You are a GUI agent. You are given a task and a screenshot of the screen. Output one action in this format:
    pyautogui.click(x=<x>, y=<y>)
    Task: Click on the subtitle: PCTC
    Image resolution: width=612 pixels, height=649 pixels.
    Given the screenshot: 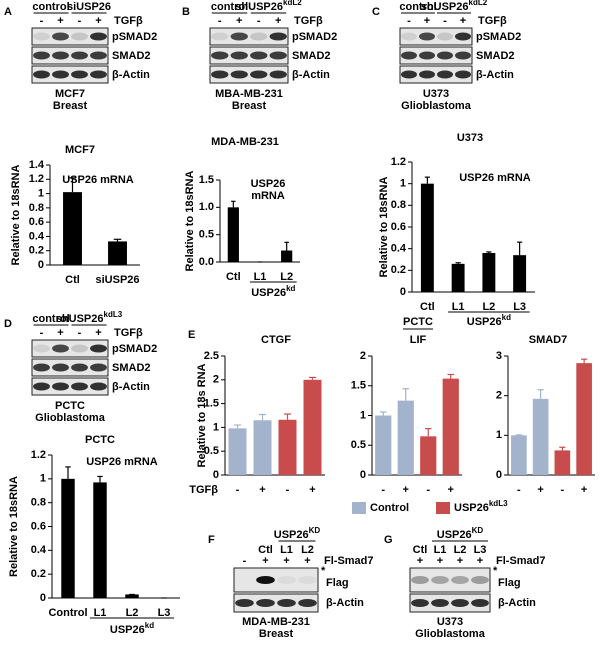 What is the action you would take?
    pyautogui.click(x=418, y=322)
    